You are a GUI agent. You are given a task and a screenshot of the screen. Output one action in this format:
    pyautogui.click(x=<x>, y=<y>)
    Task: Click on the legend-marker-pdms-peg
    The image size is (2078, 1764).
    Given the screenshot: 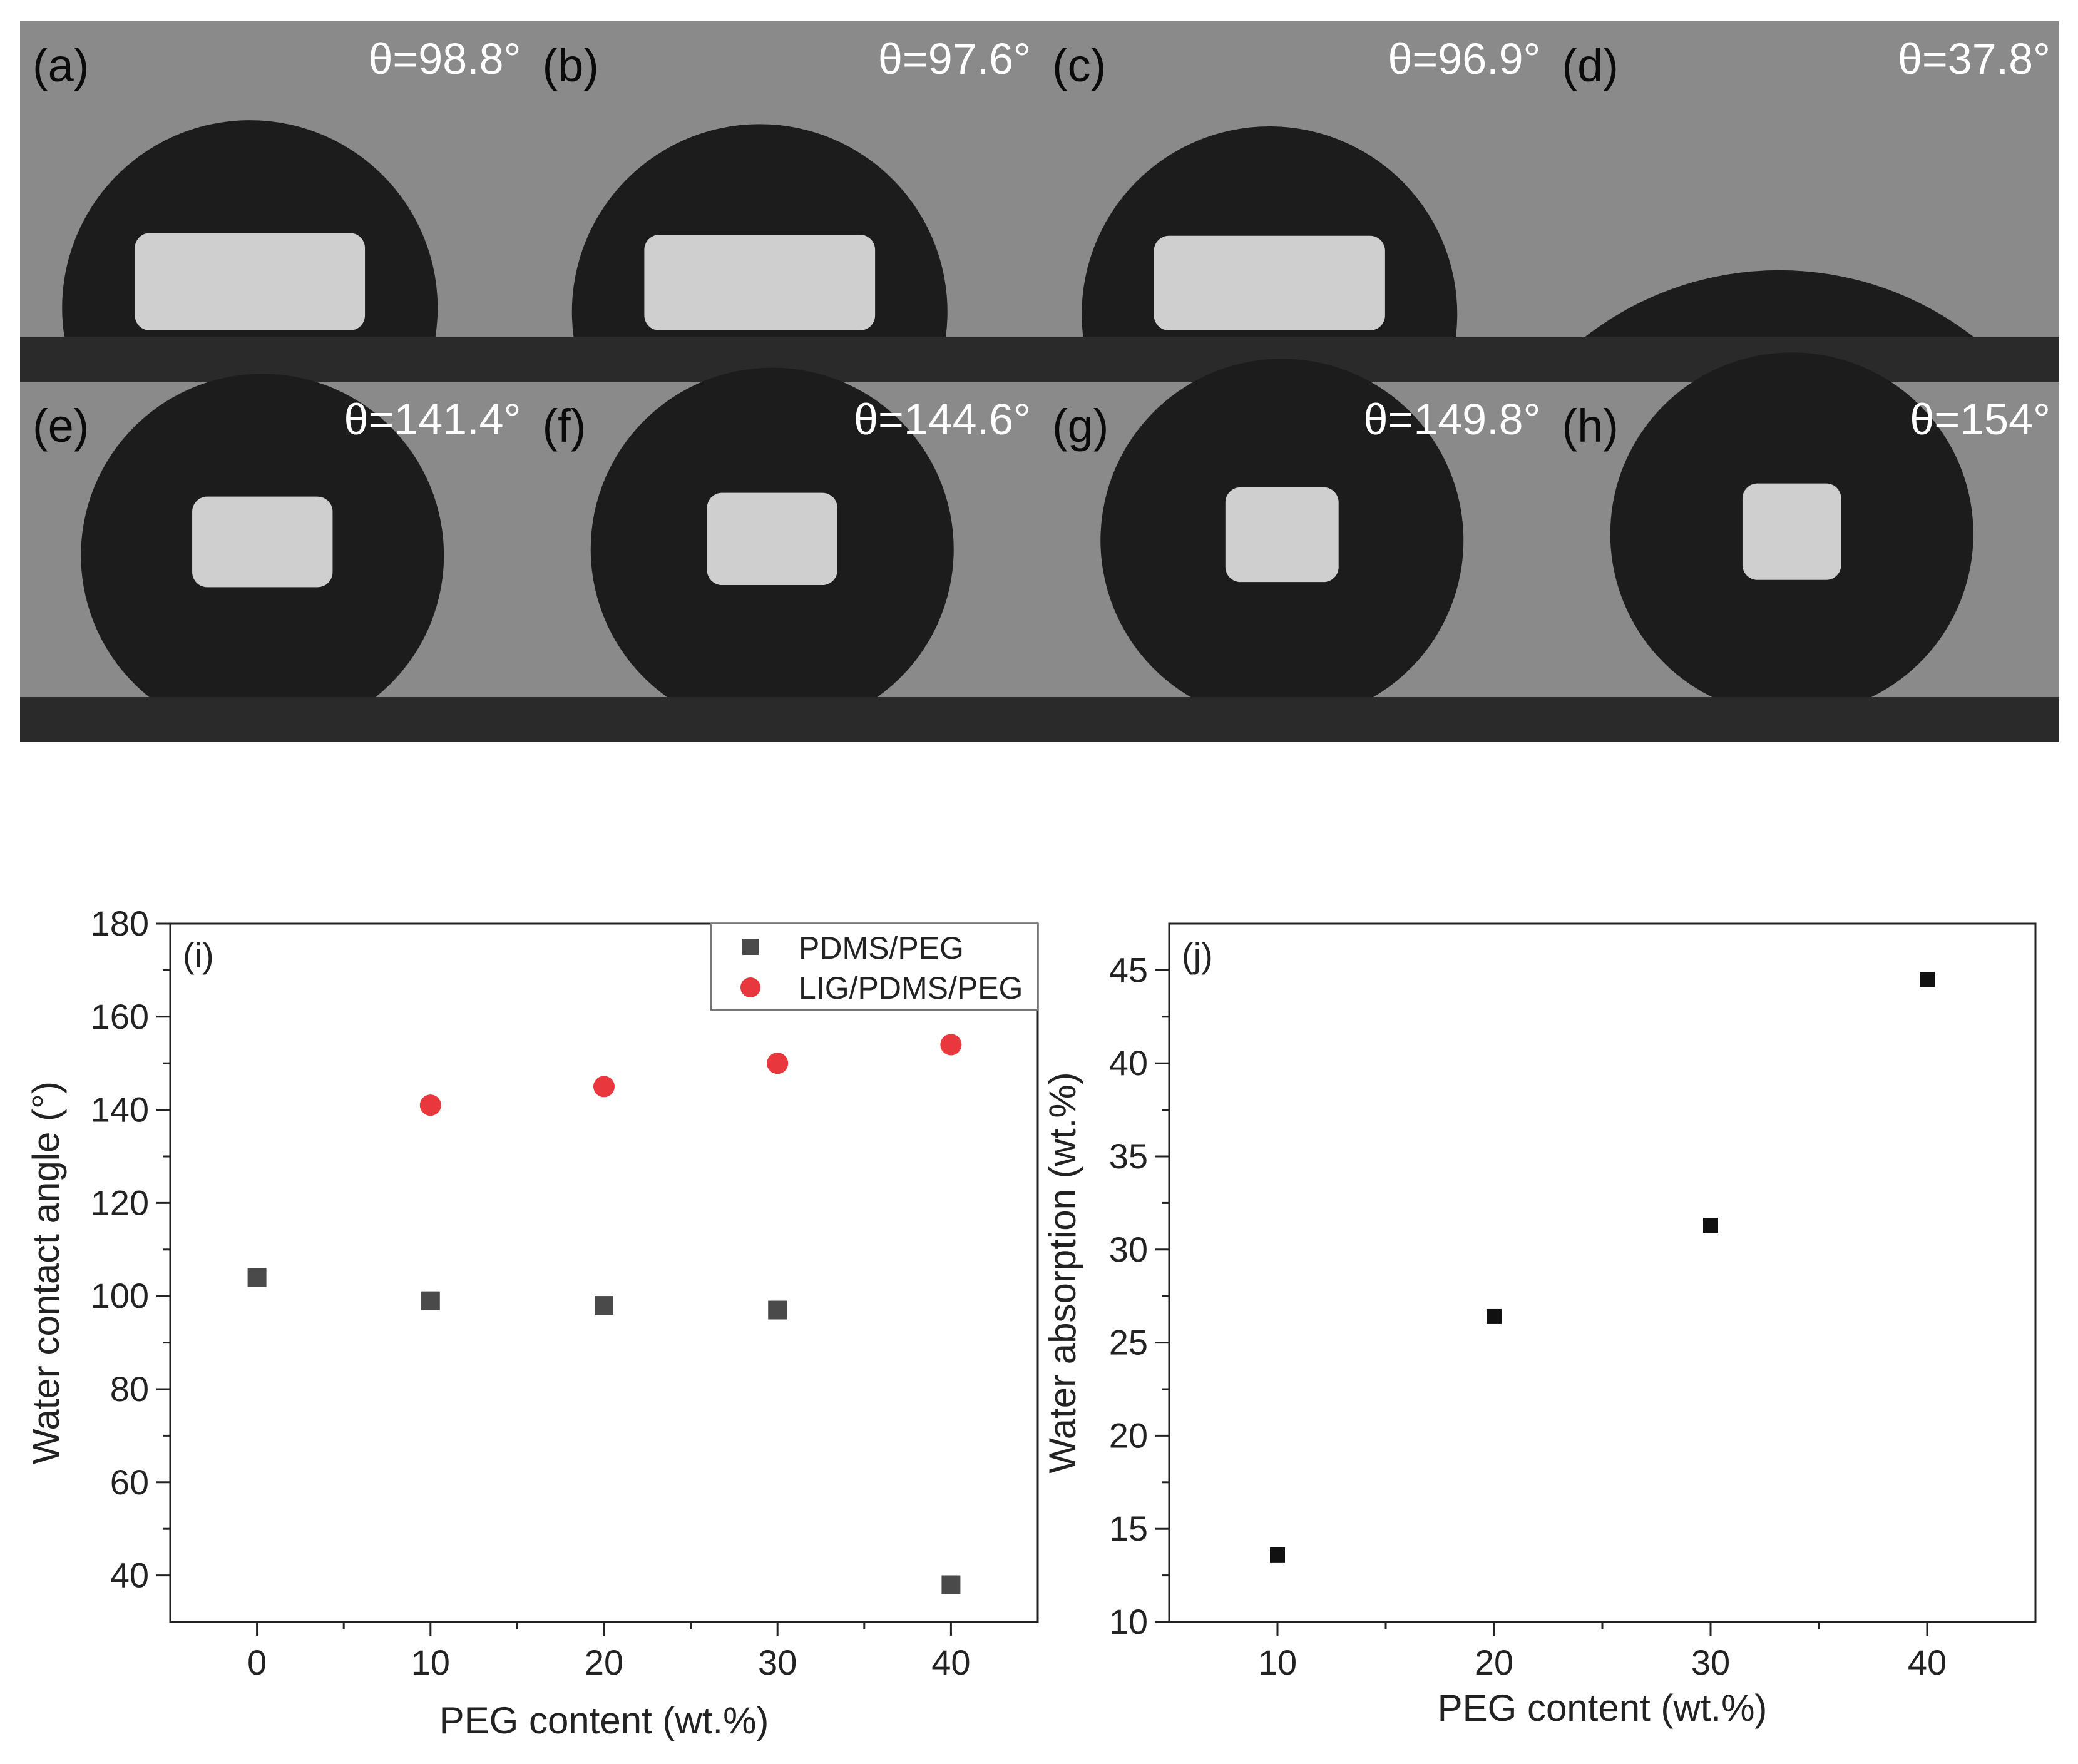 What is the action you would take?
    pyautogui.click(x=750, y=947)
    